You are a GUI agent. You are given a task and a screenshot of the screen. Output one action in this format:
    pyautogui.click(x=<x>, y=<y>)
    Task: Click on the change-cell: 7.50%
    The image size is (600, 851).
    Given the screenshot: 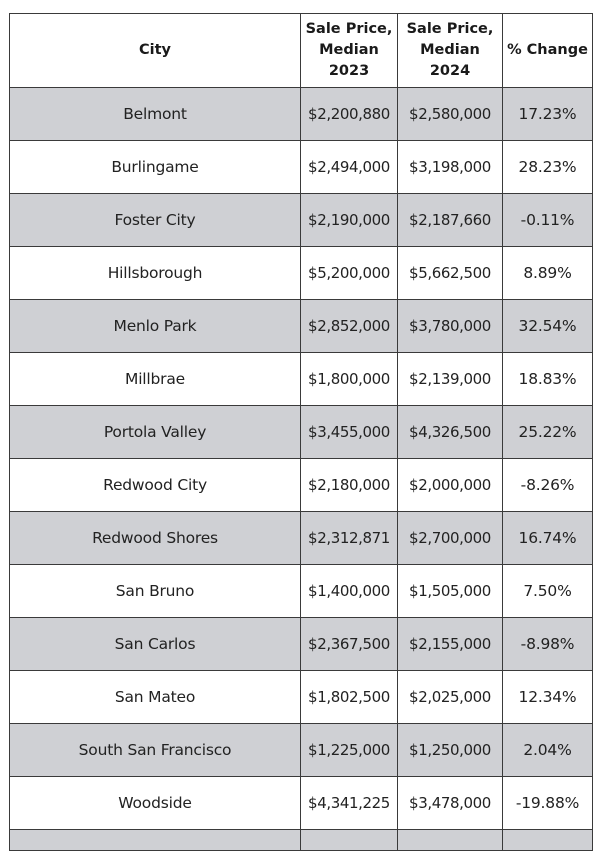 What is the action you would take?
    pyautogui.click(x=547, y=591)
    